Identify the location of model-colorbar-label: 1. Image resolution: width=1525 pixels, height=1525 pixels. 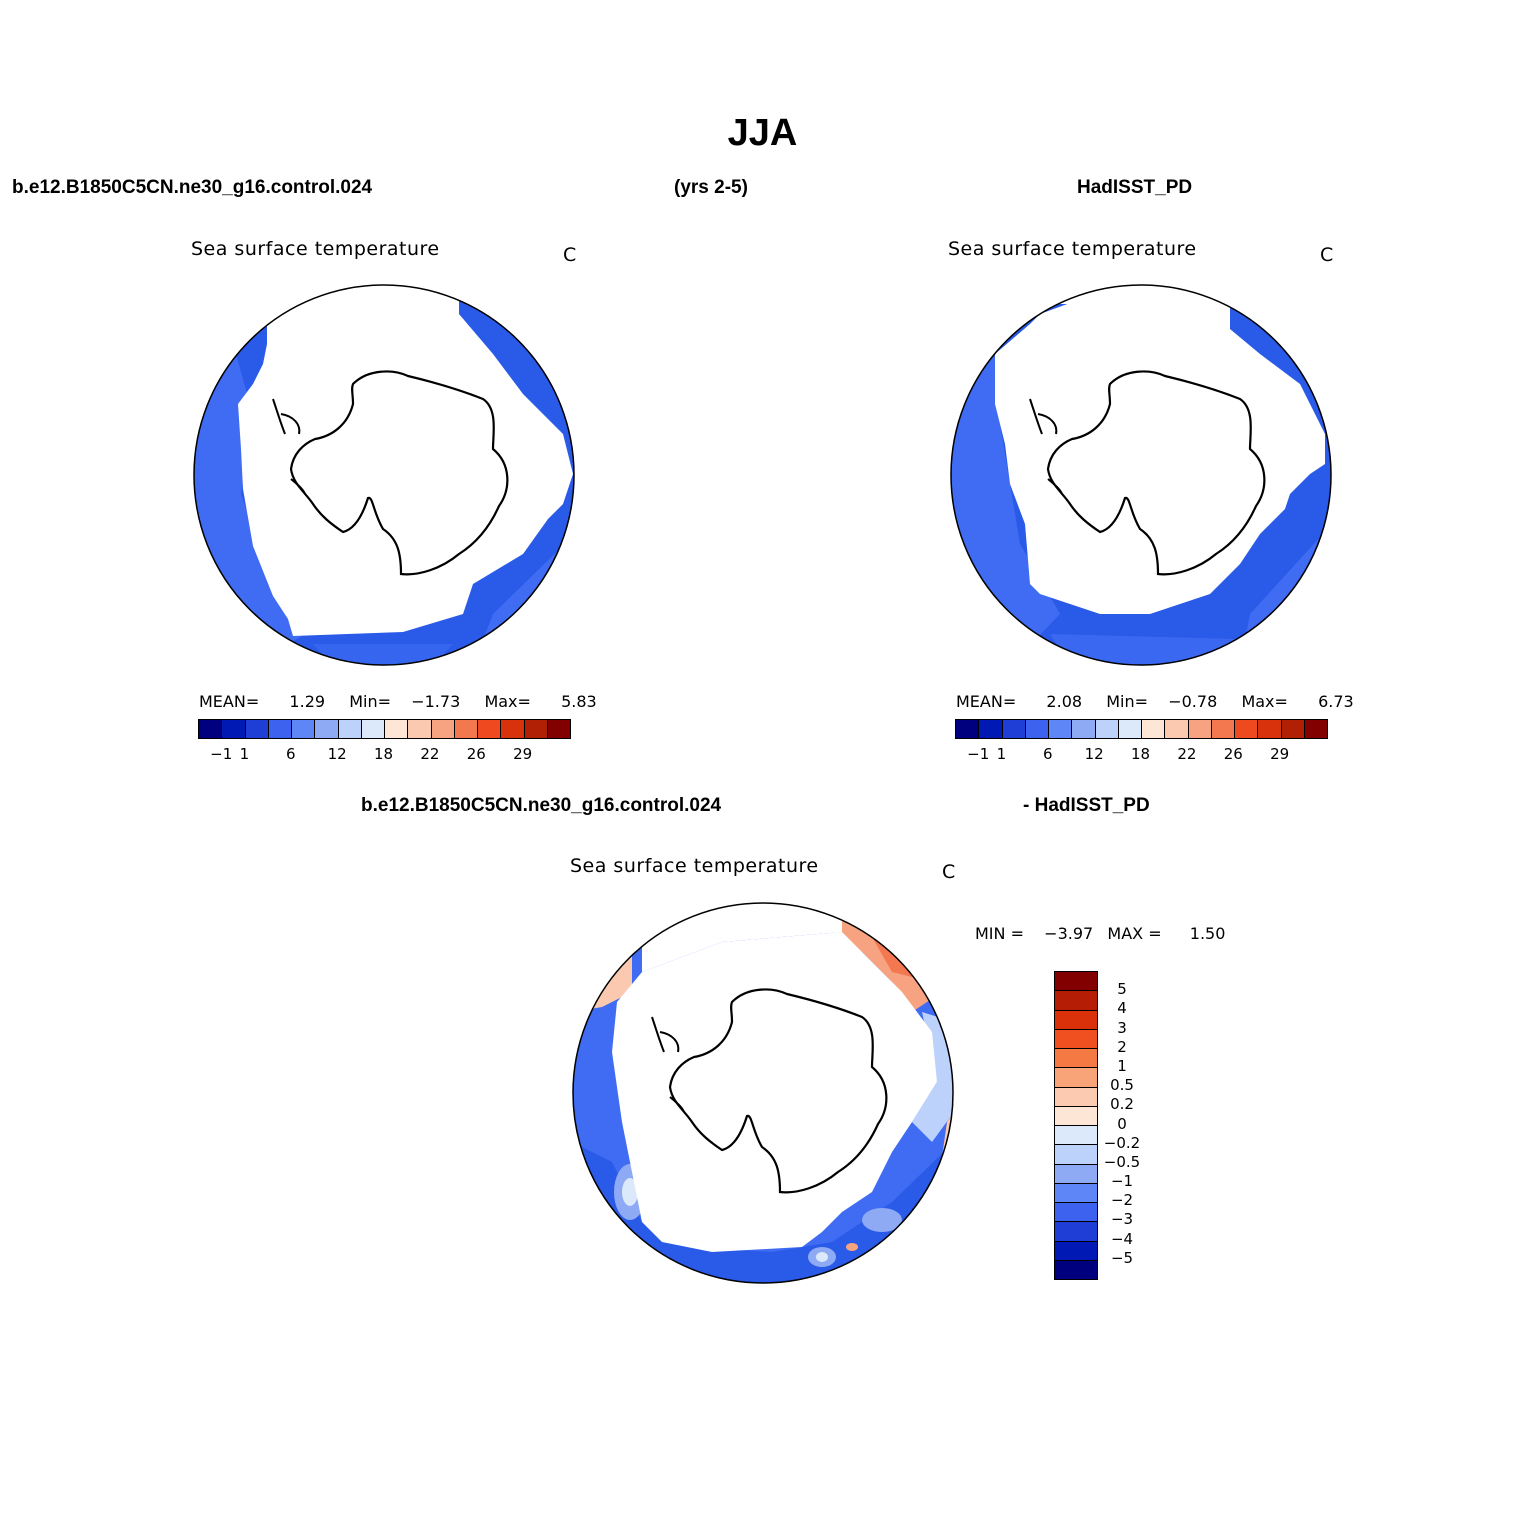
(244, 754).